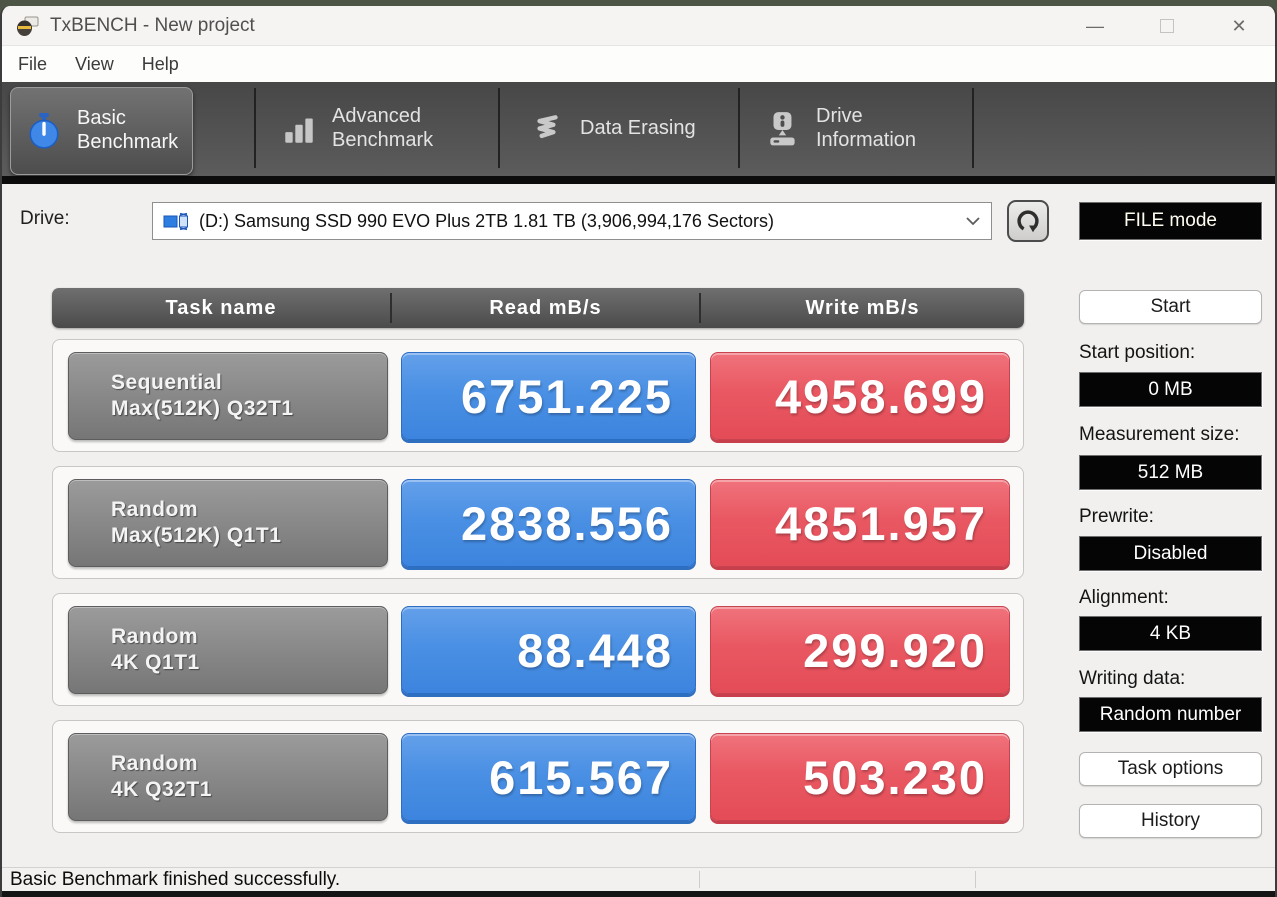 This screenshot has width=1277, height=897. I want to click on history-label: History, so click(1170, 820).